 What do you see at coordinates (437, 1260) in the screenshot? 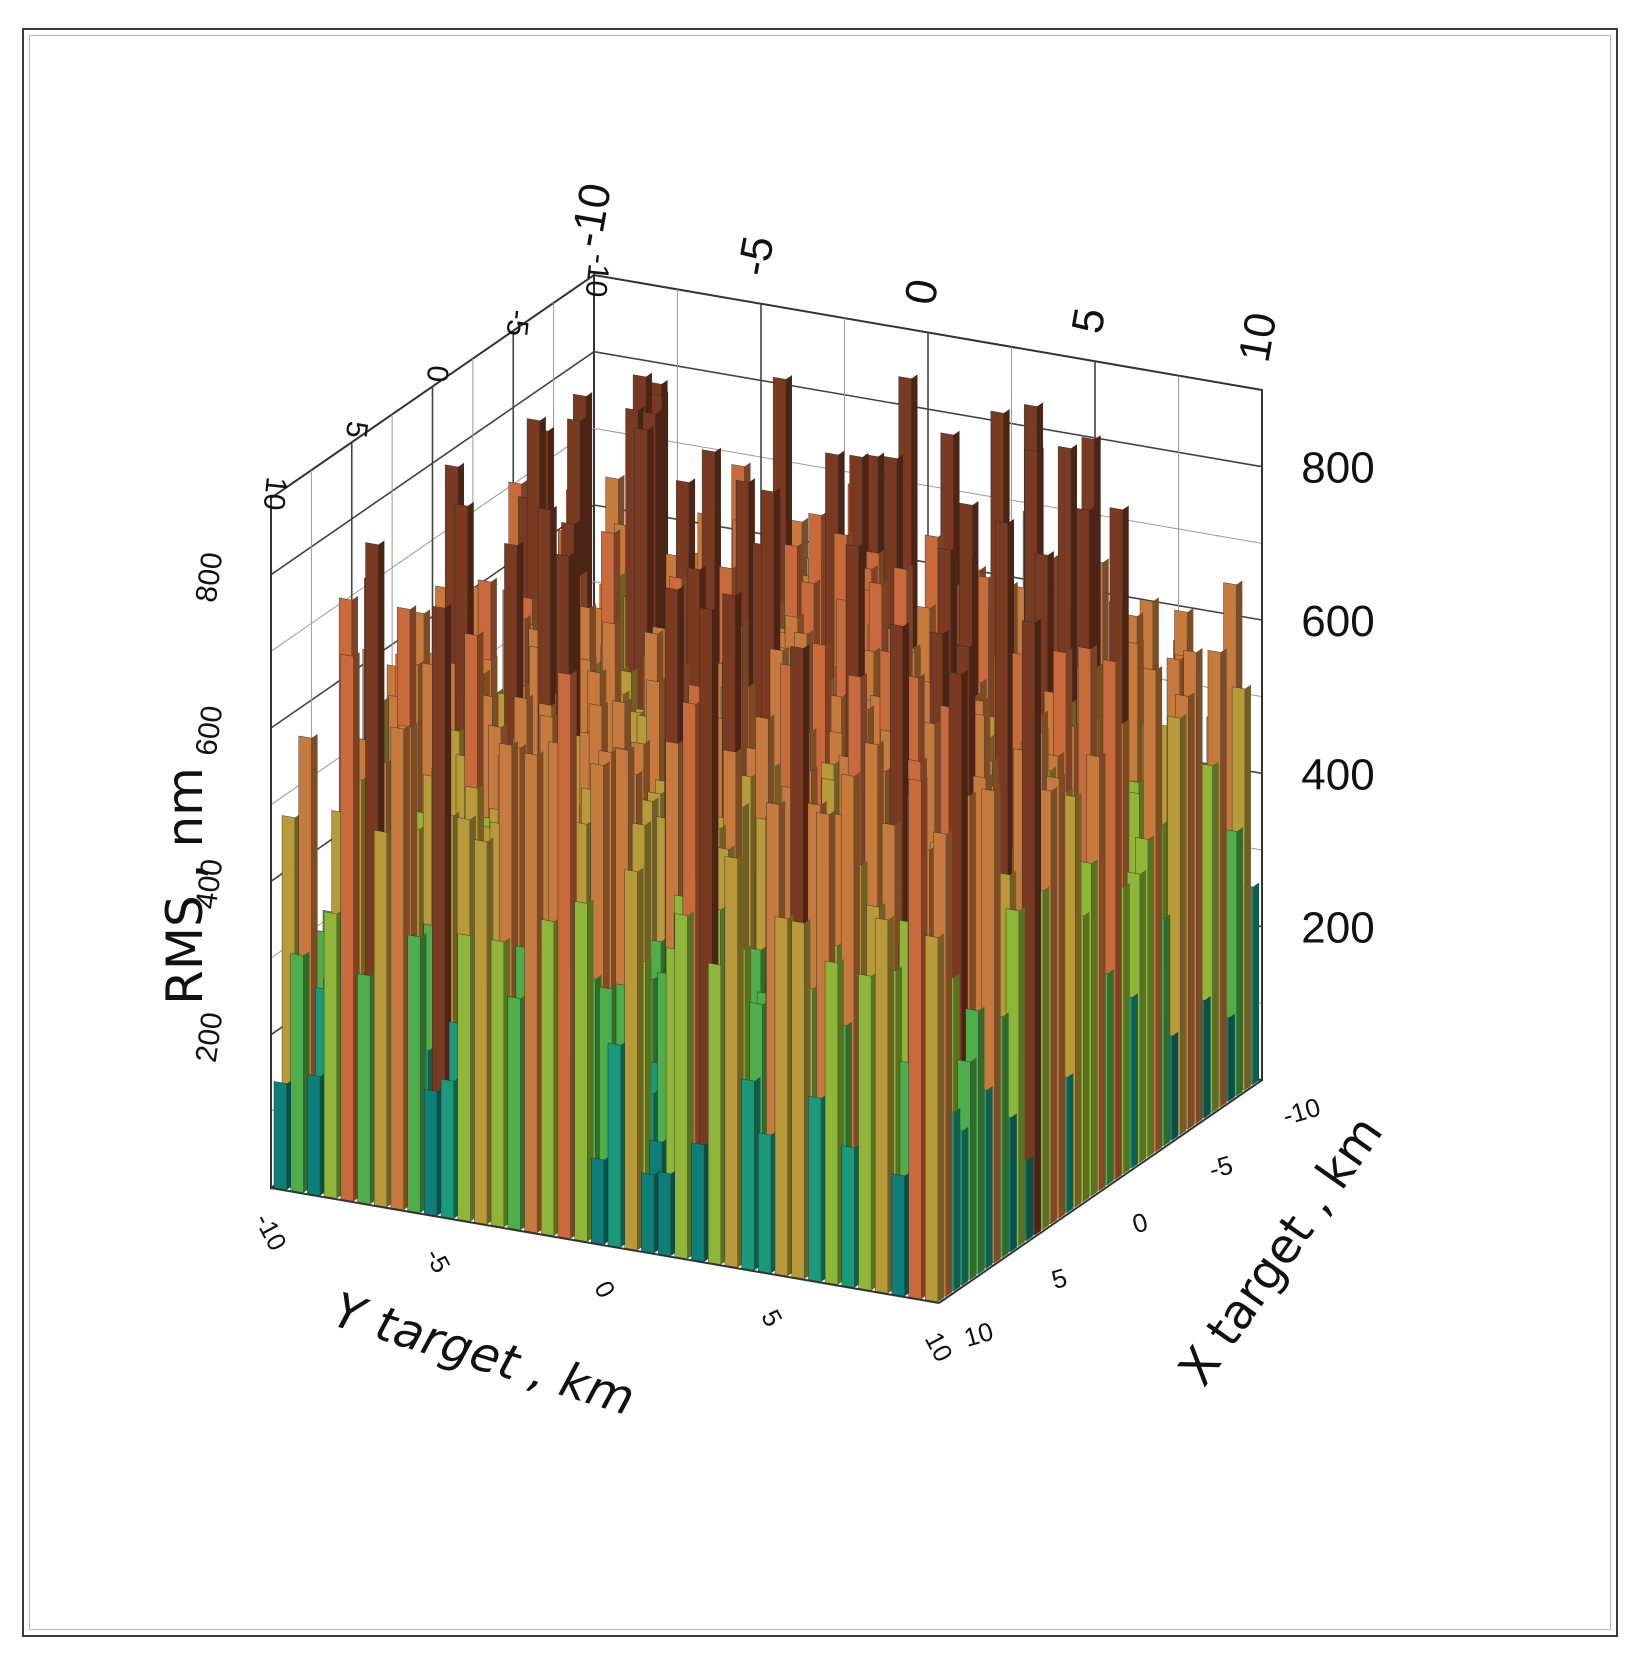
I see `y-tick-label: -5` at bounding box center [437, 1260].